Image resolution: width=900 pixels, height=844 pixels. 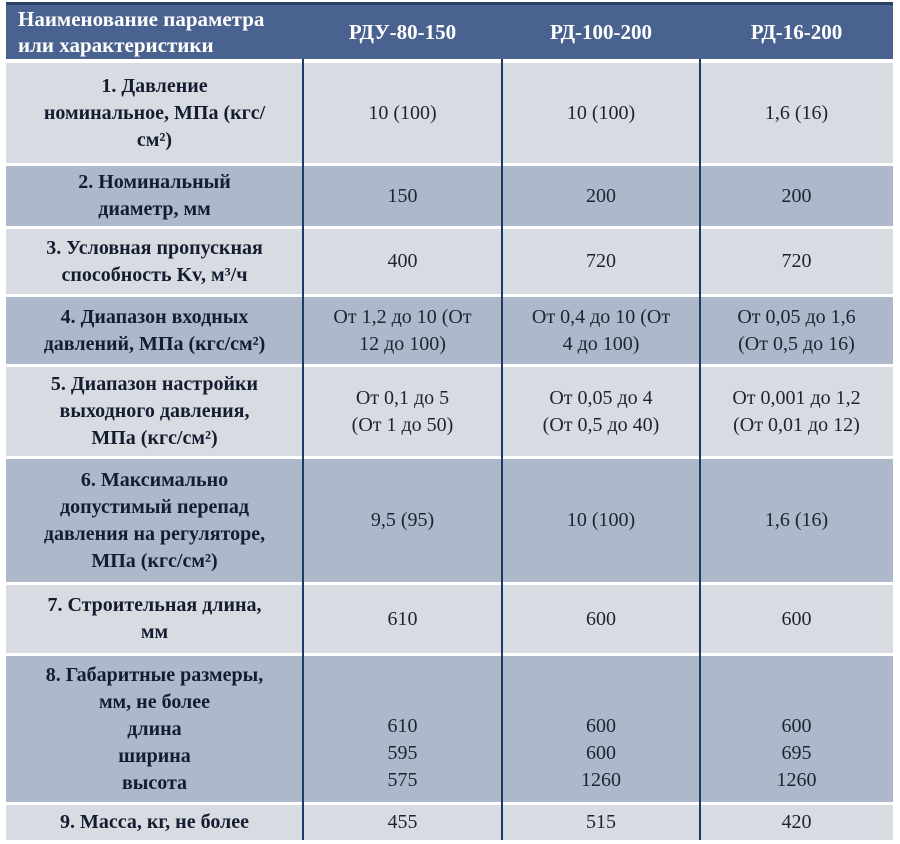 What do you see at coordinates (796, 753) in the screenshot?
I see `value-text: 600 695 1260` at bounding box center [796, 753].